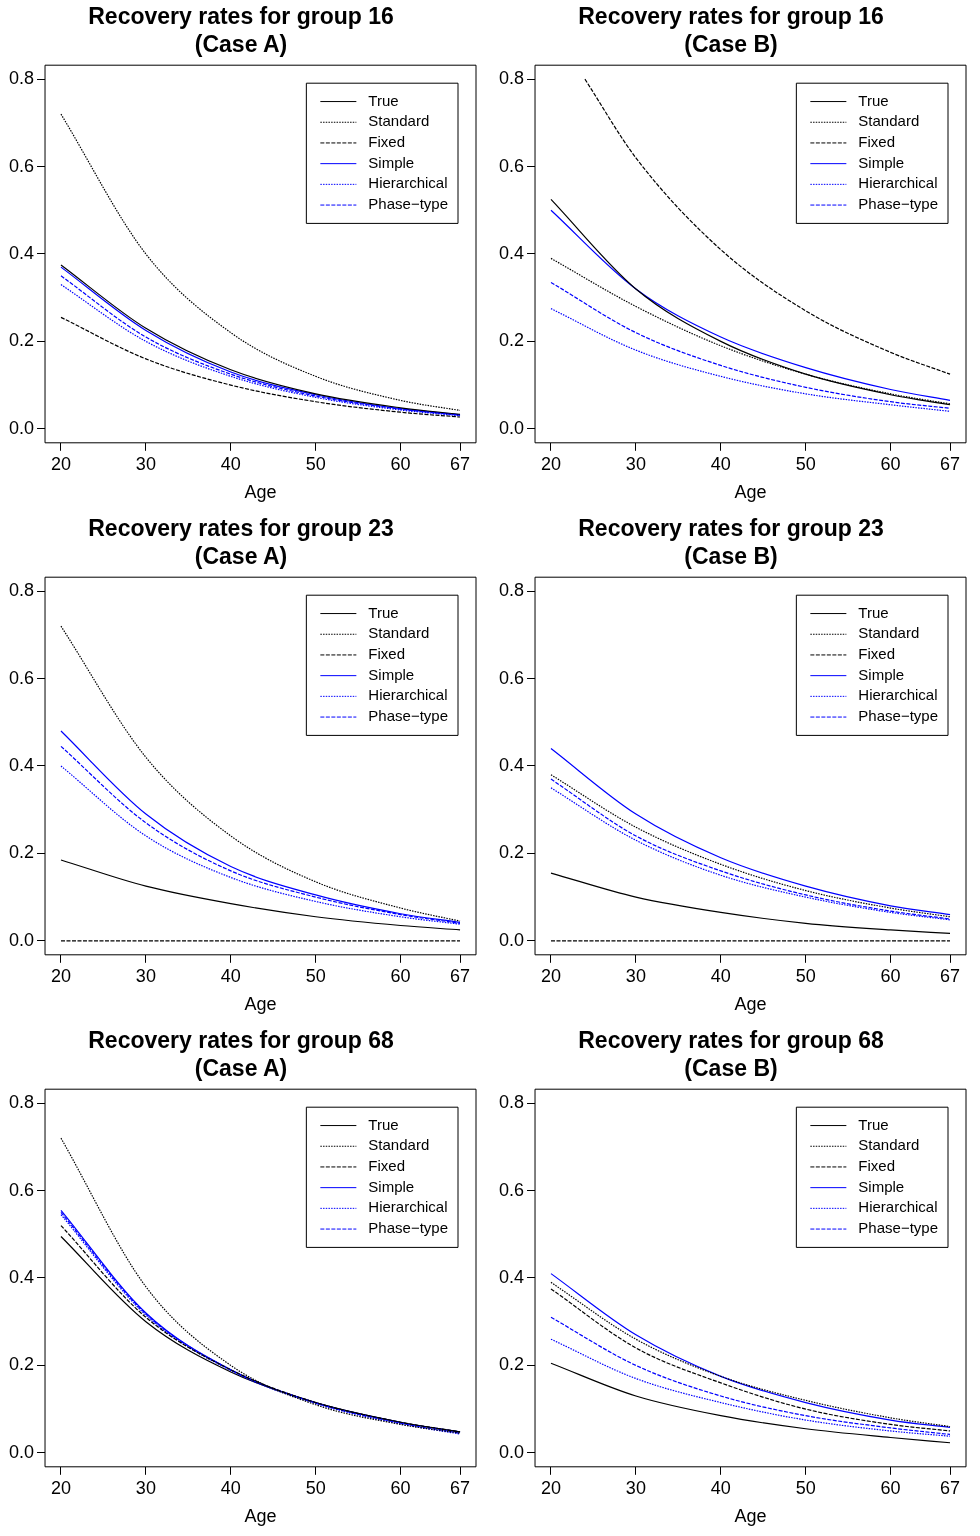  I want to click on chart-title: Recovery rates for group 23 (Case B), so click(731, 542).